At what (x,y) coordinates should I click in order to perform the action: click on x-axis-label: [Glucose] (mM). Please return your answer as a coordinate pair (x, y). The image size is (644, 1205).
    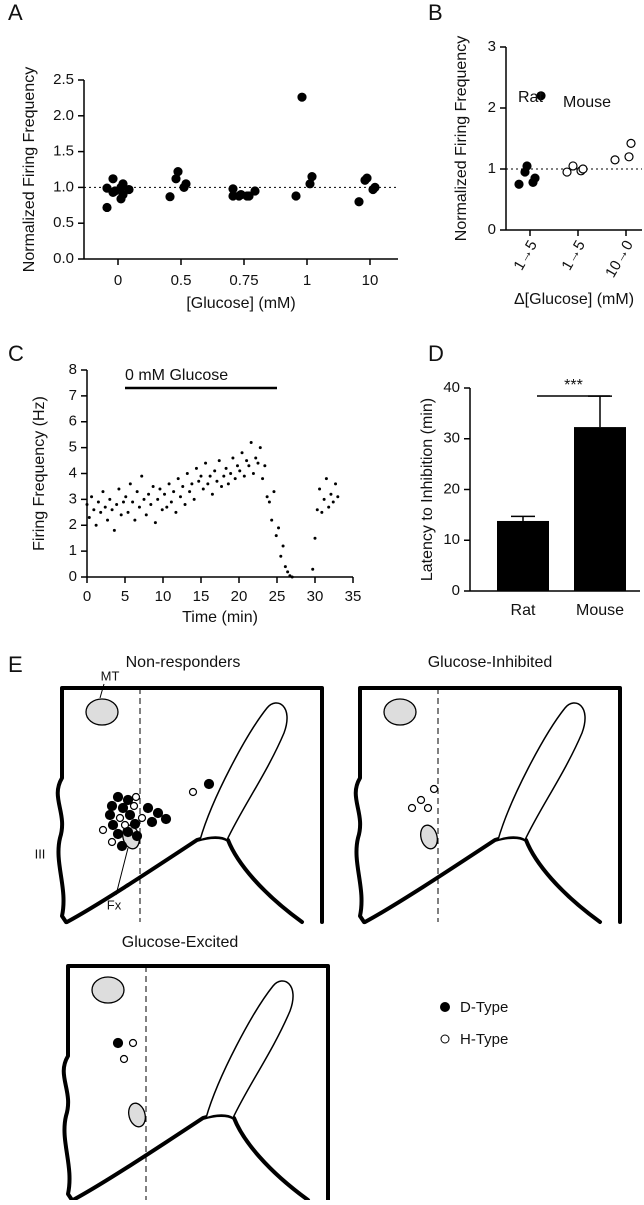
    Looking at the image, I should click on (240, 303).